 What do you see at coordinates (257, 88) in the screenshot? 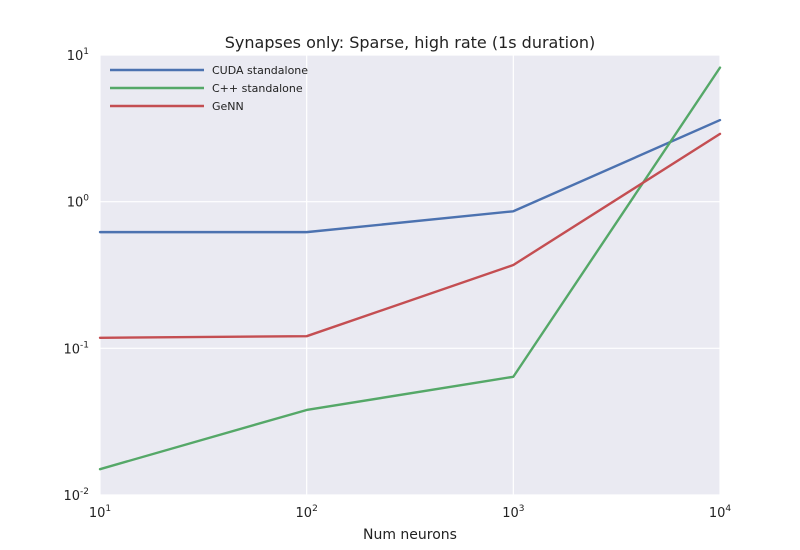
I see `legend-label: C++ standalone` at bounding box center [257, 88].